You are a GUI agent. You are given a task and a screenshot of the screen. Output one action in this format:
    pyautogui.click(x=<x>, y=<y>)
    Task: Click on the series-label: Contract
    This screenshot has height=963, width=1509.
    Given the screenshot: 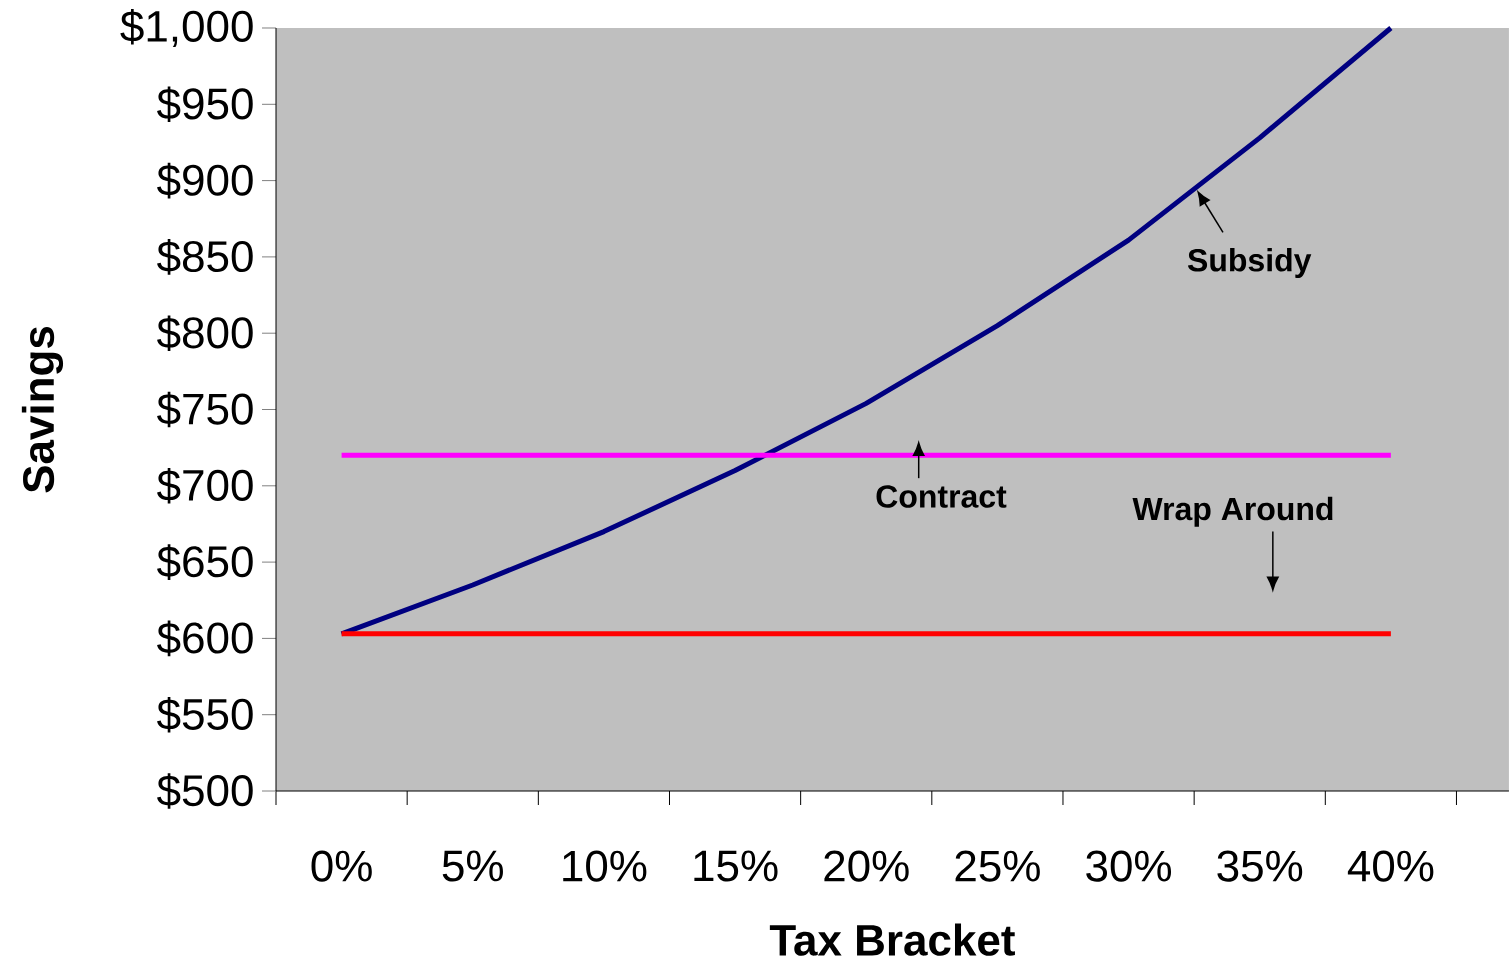 What is the action you would take?
    pyautogui.click(x=941, y=496)
    